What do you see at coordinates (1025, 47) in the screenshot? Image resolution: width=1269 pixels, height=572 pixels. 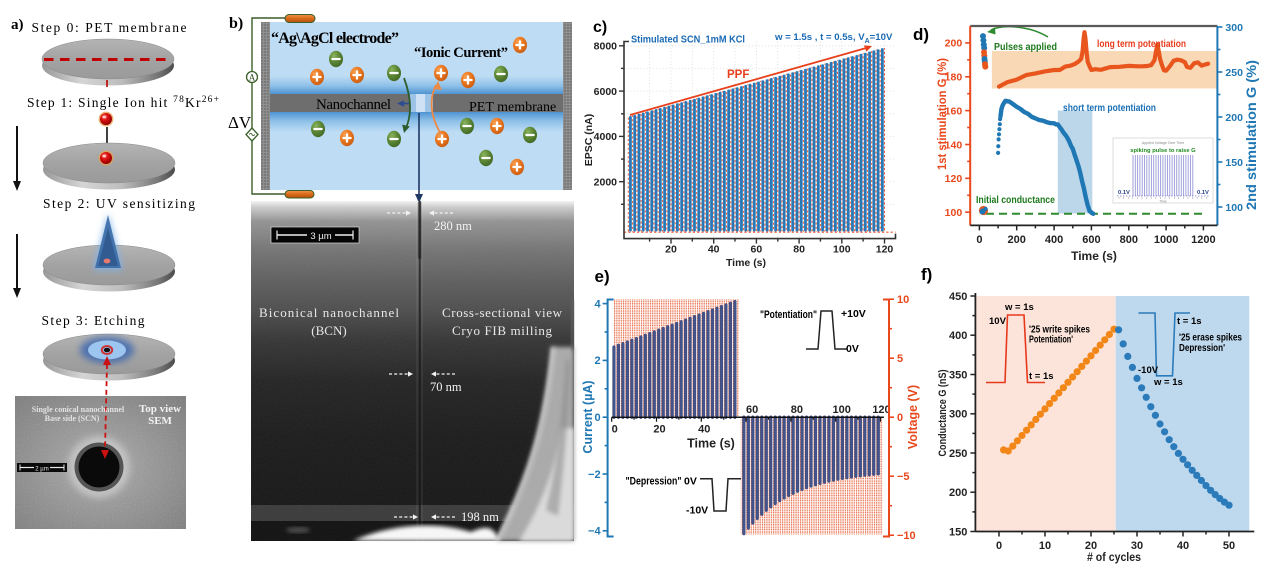 I see `svg-text: Pulses applied` at bounding box center [1025, 47].